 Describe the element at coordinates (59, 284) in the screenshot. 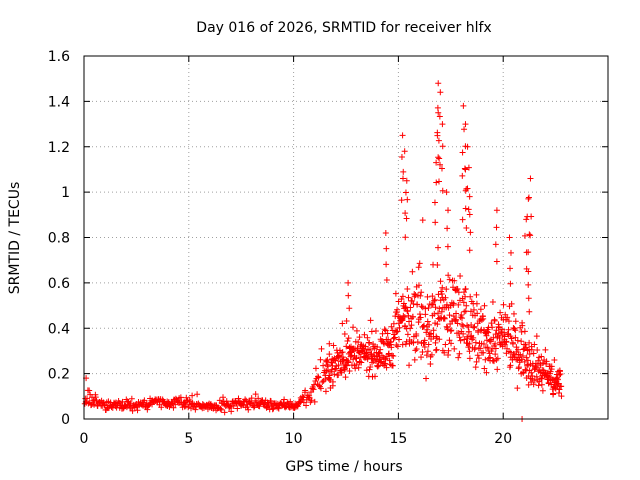

I see `y-tick-label: 0.6` at that location.